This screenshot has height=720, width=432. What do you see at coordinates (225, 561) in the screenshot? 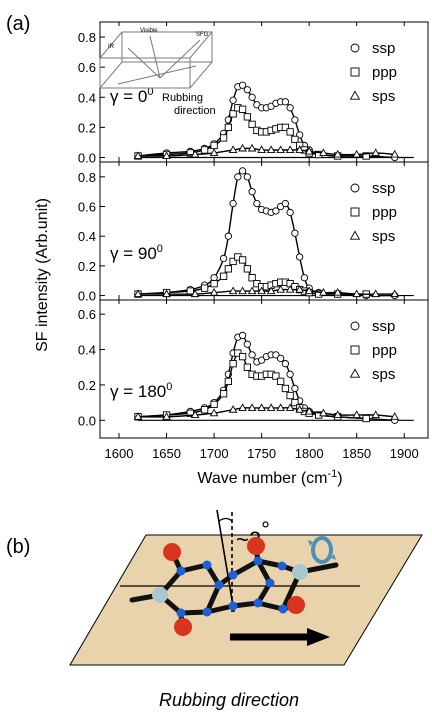
I see `normal-line` at bounding box center [225, 561].